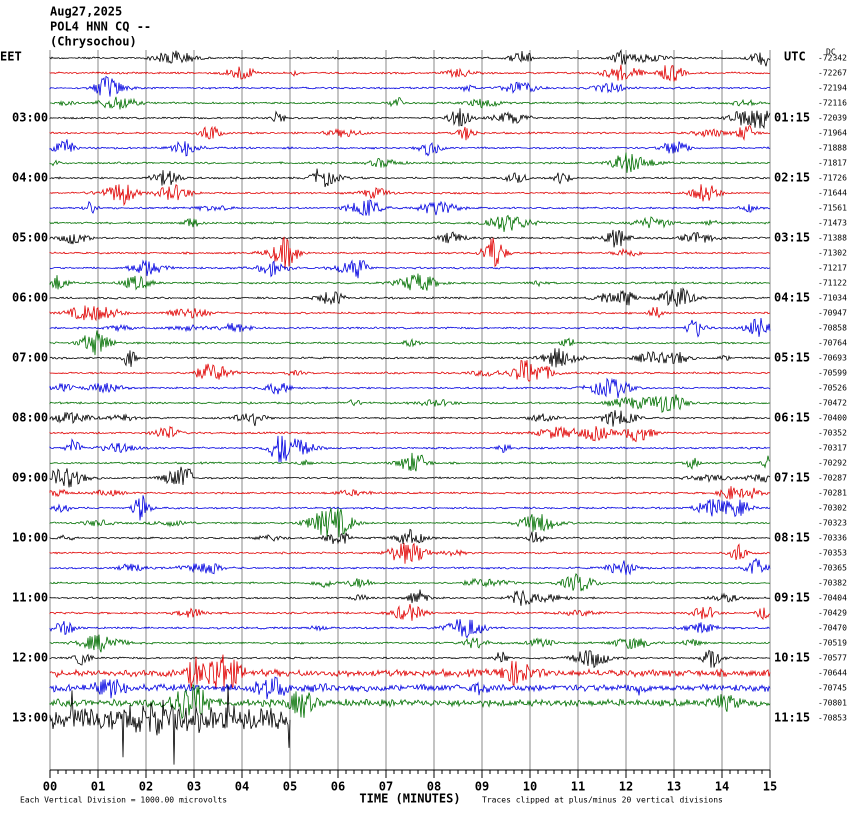 The width and height of the screenshot is (850, 814). What do you see at coordinates (290, 787) in the screenshot?
I see `x-tick-label: 05` at bounding box center [290, 787].